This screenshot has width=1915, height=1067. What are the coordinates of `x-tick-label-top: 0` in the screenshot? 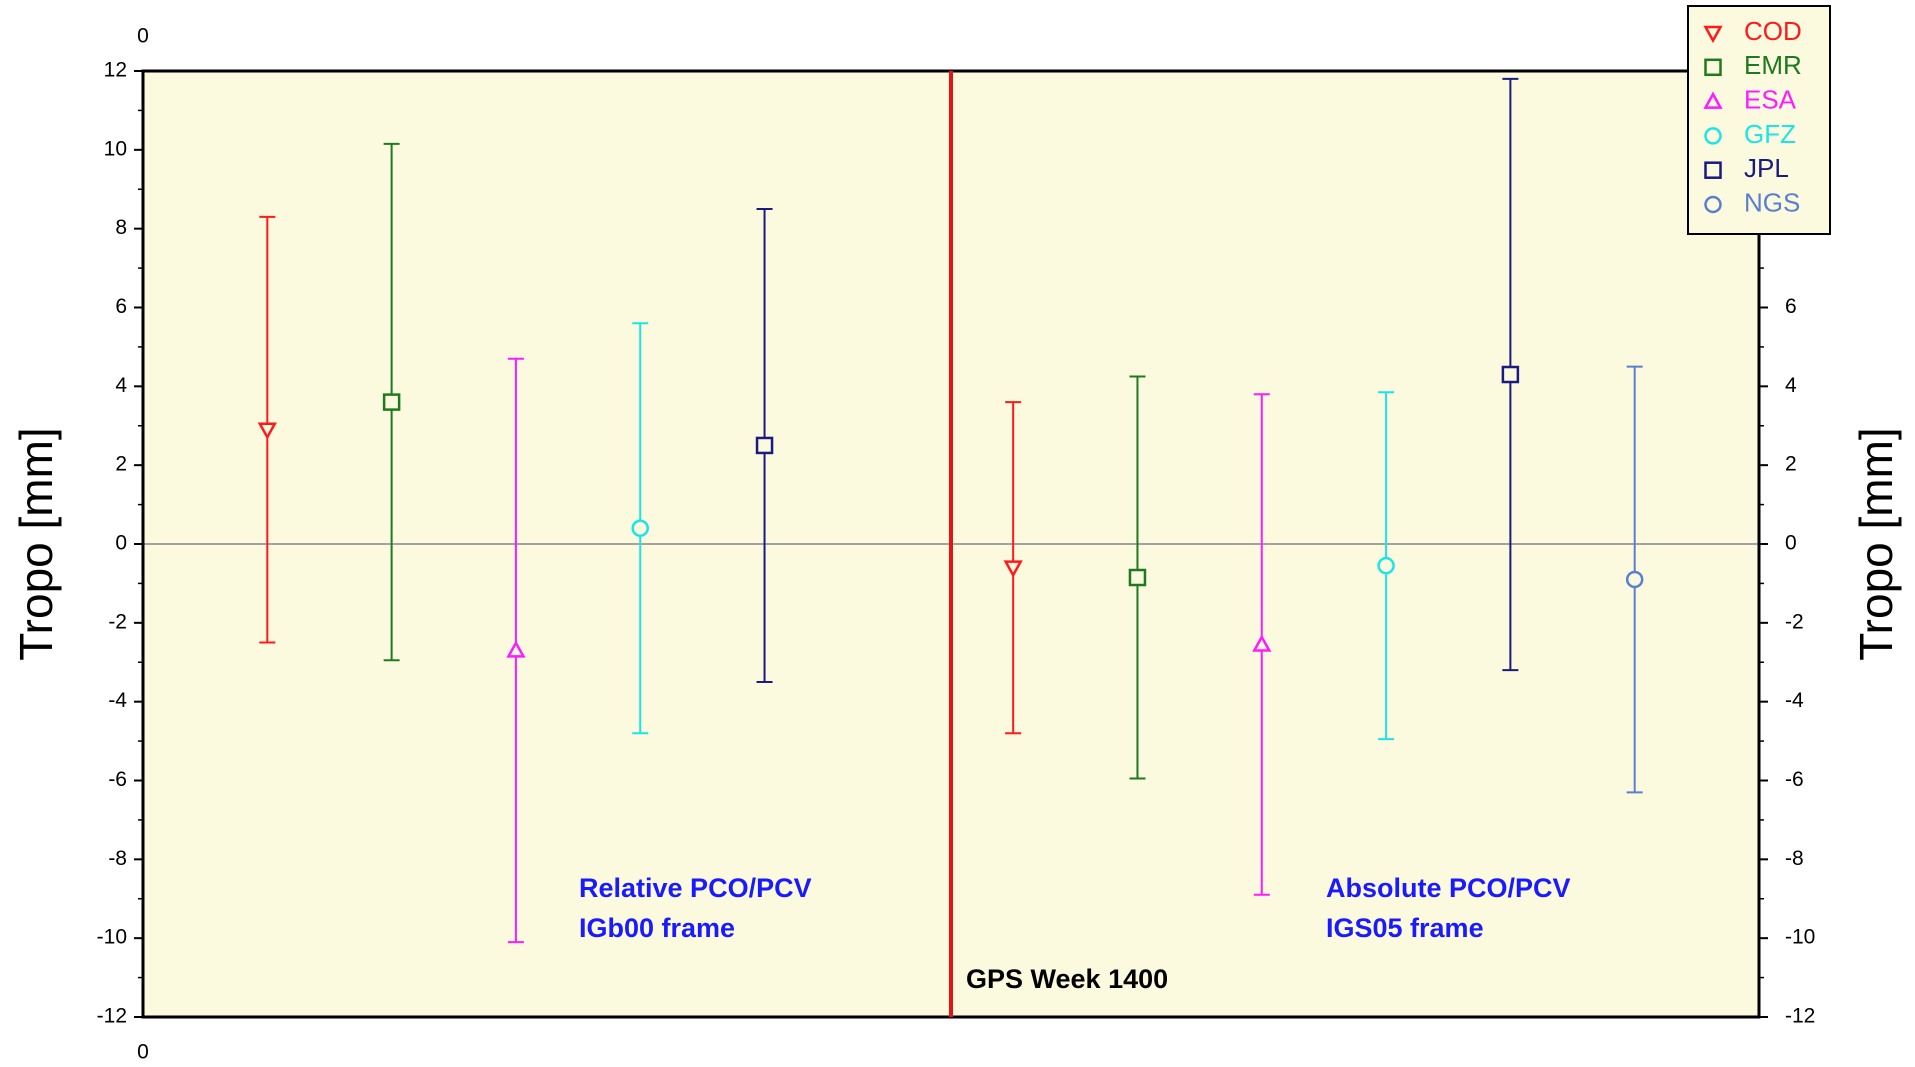 It's located at (143, 36).